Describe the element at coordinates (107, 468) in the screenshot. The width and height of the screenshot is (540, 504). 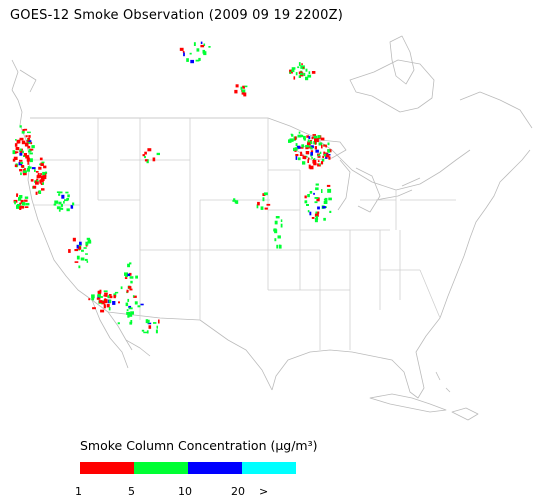
I see `legend-swatch-low` at that location.